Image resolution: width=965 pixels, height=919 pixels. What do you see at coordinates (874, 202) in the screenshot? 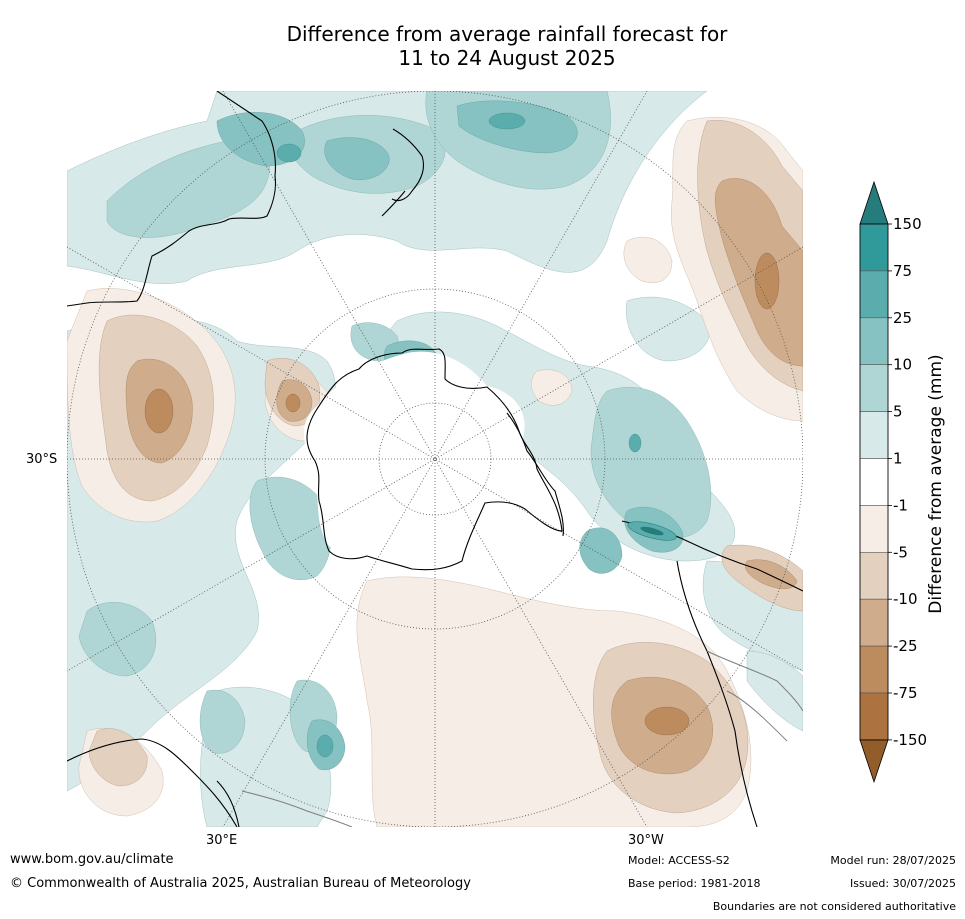
I see `colorbar-extend-top` at bounding box center [874, 202].